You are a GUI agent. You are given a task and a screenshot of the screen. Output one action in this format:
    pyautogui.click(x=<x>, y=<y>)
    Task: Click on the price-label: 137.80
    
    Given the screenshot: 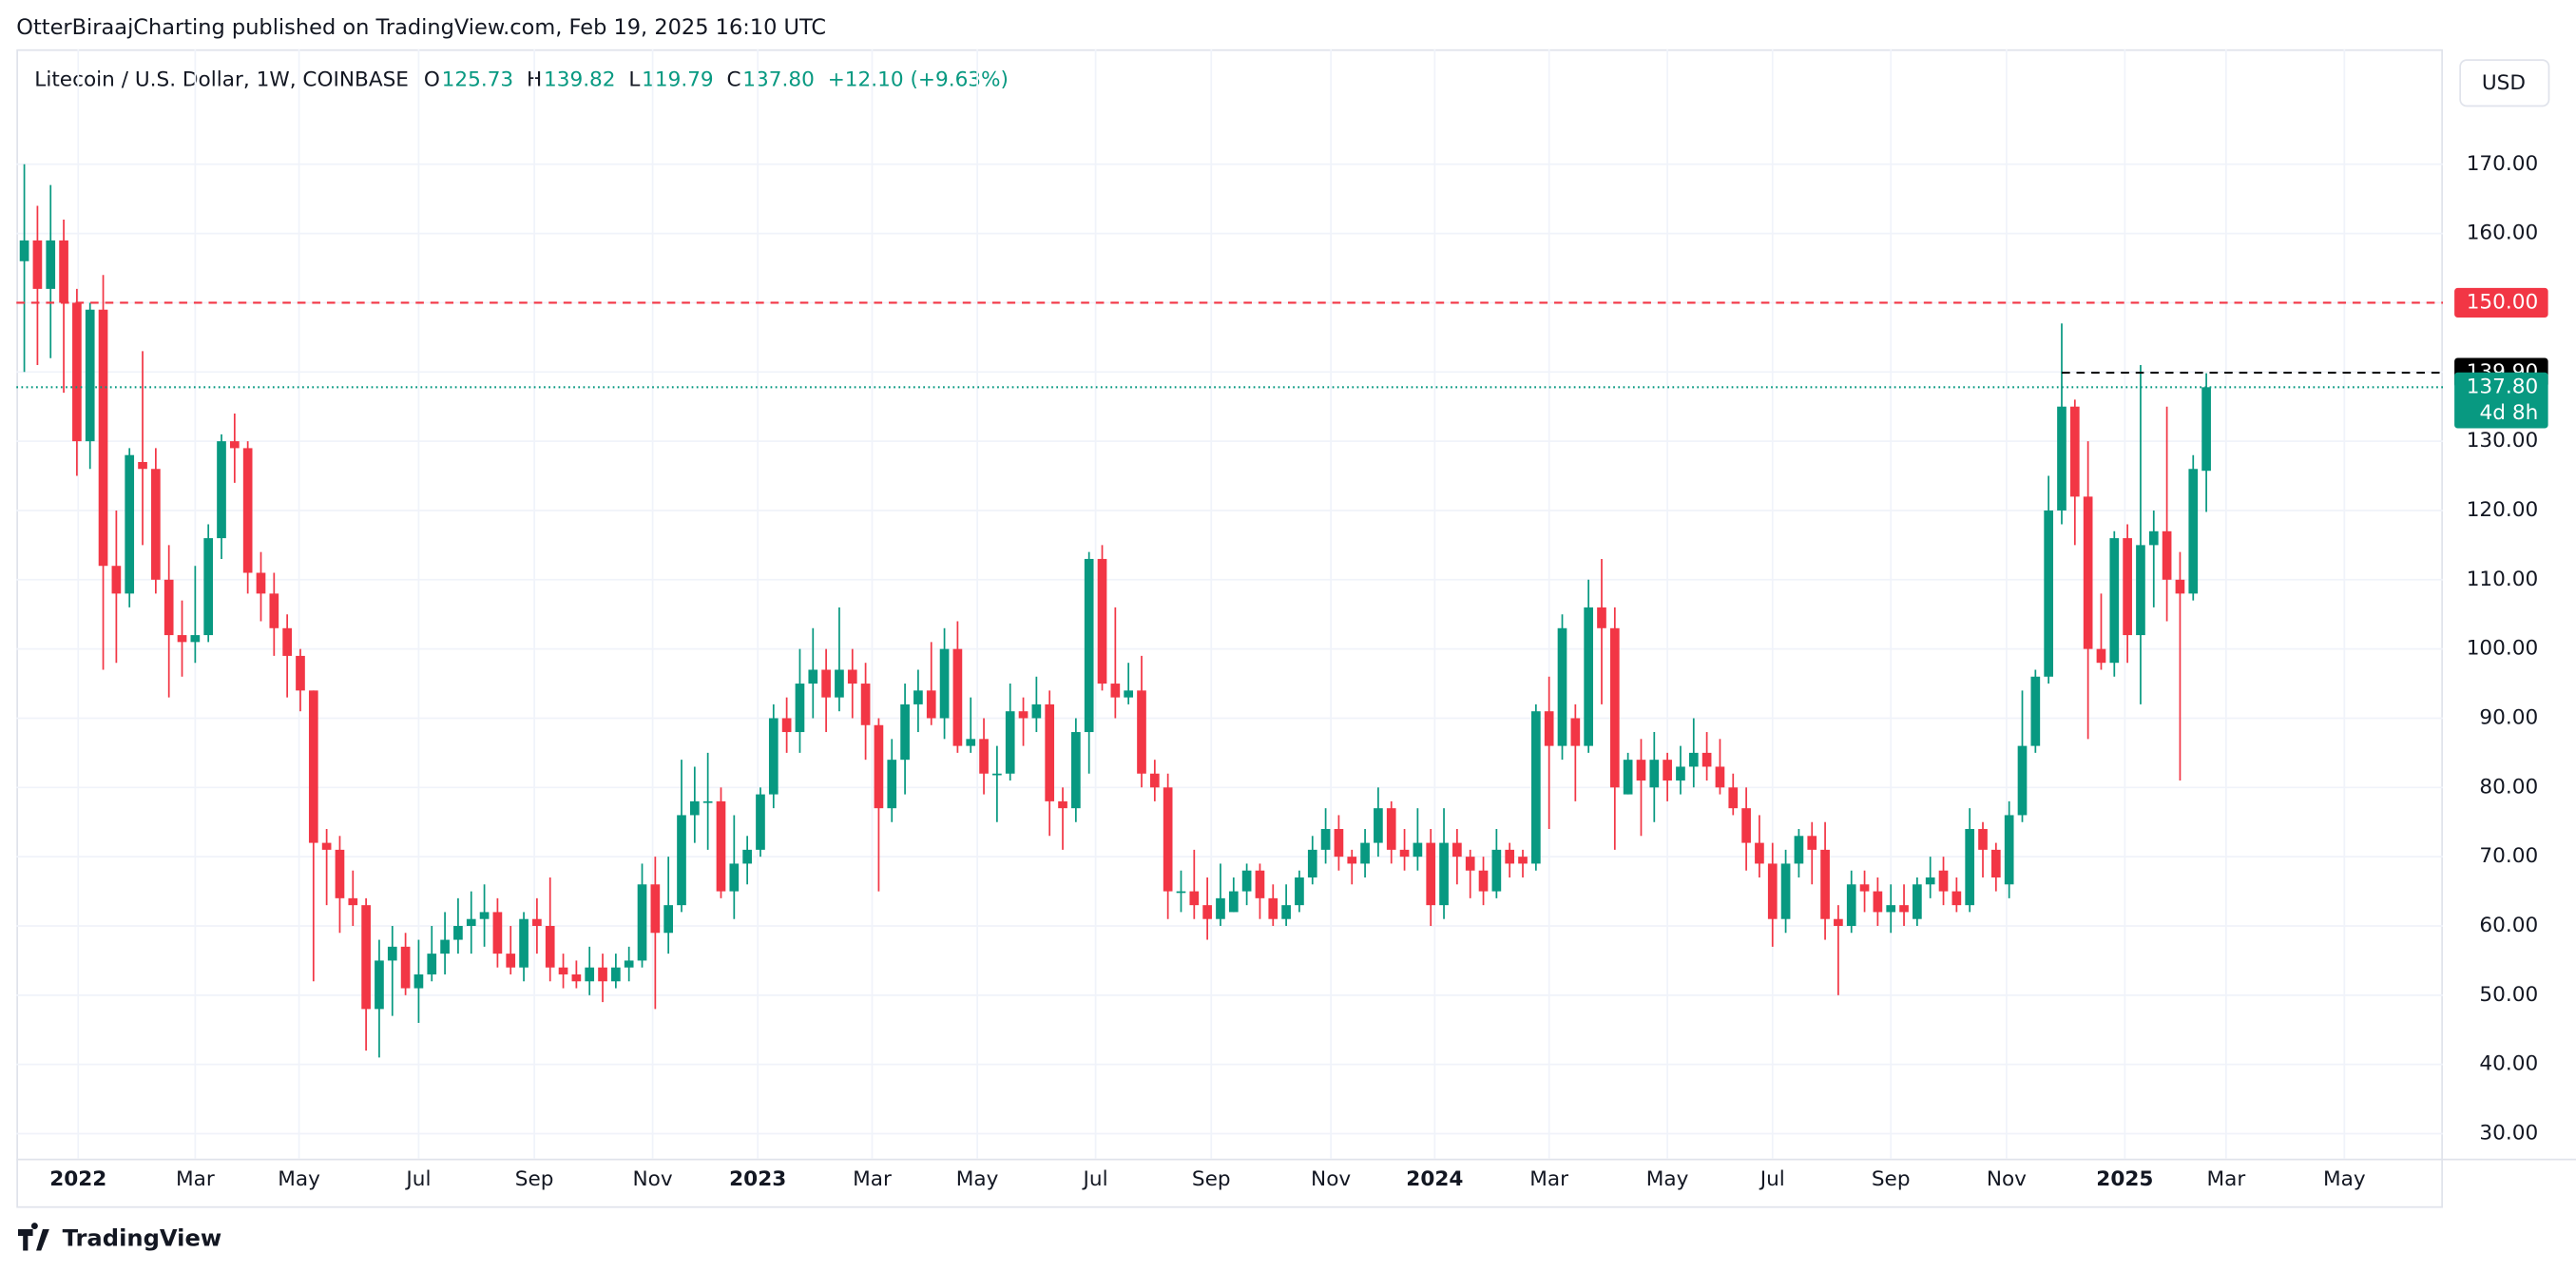 What is the action you would take?
    pyautogui.click(x=2503, y=386)
    